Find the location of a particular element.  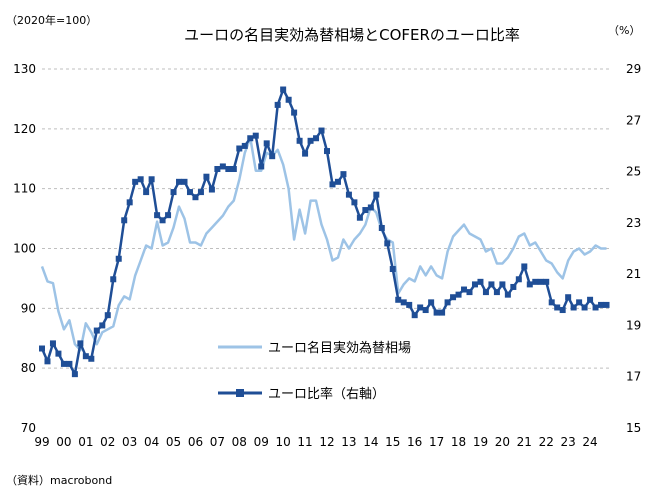

left-tick-label: 90 is located at coordinates (28, 308).